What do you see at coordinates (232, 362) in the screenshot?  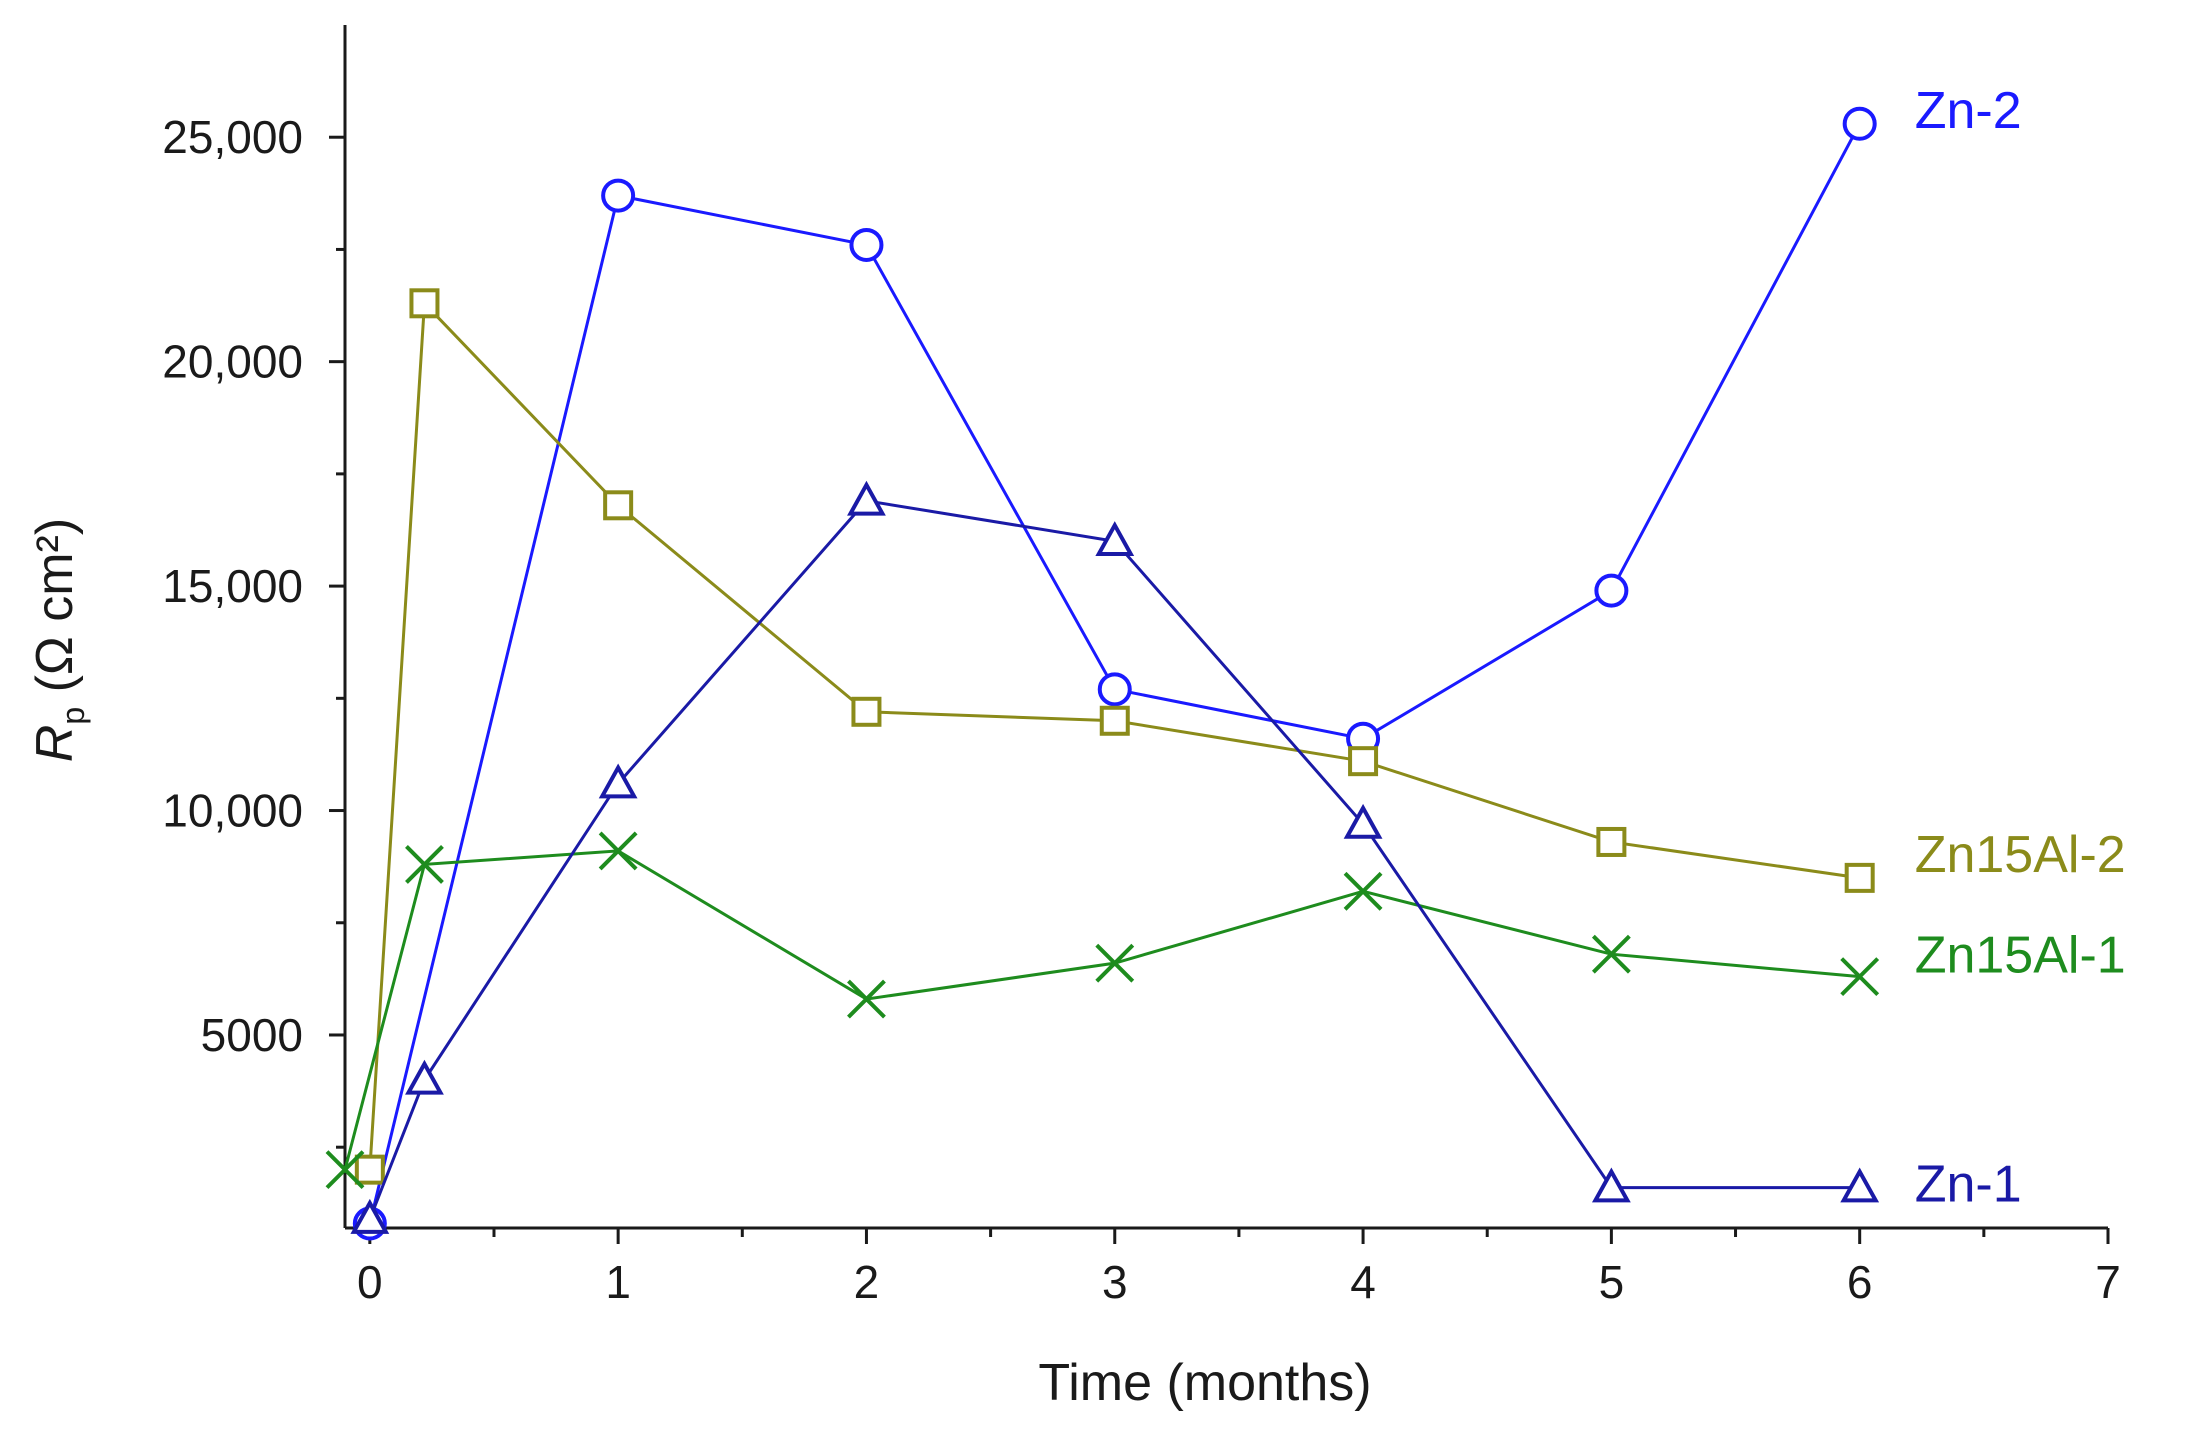 I see `y-tick-label-20000: 20,000` at bounding box center [232, 362].